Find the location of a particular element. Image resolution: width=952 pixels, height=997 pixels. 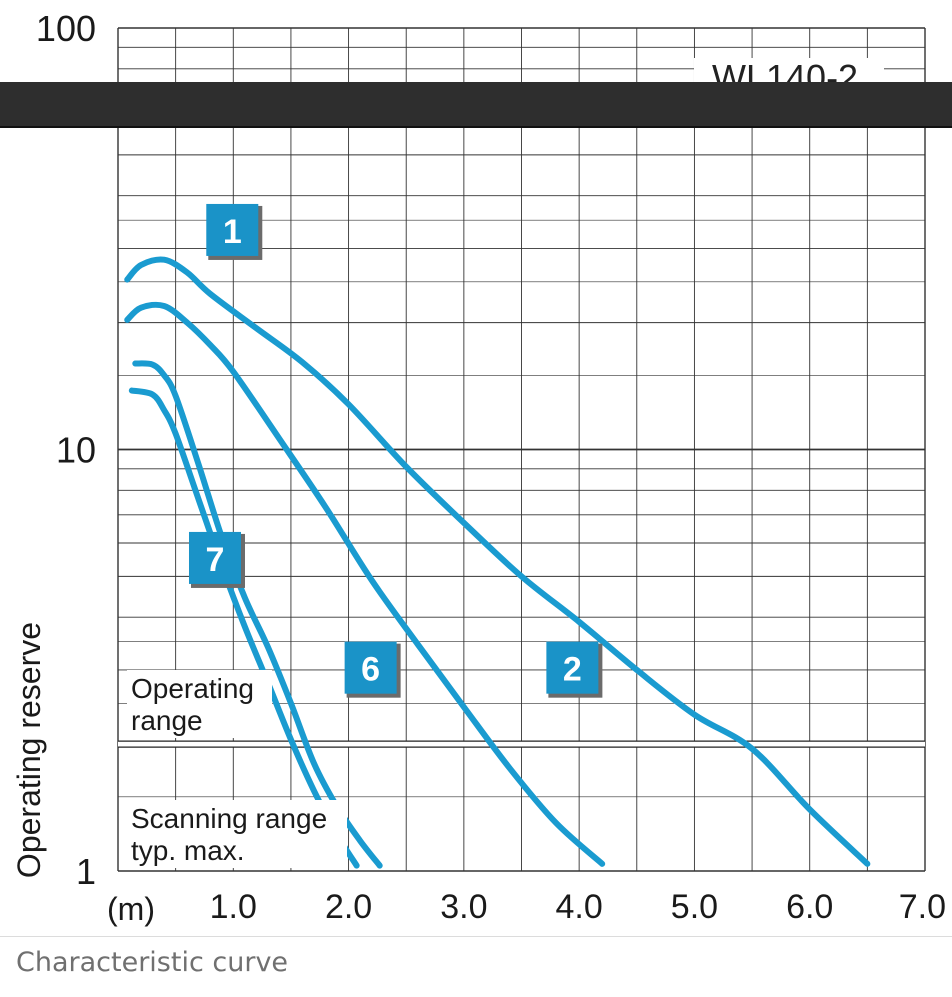

y-tick-label: 10 is located at coordinates (76, 450).